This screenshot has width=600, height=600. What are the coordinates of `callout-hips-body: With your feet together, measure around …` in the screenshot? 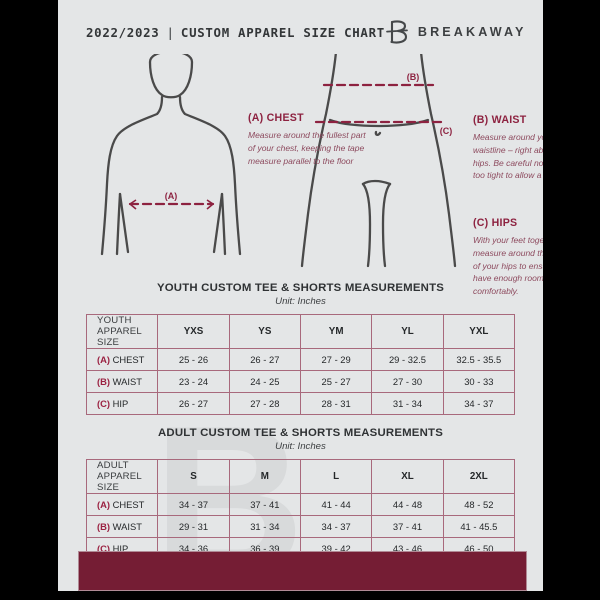 It's located at (508, 265).